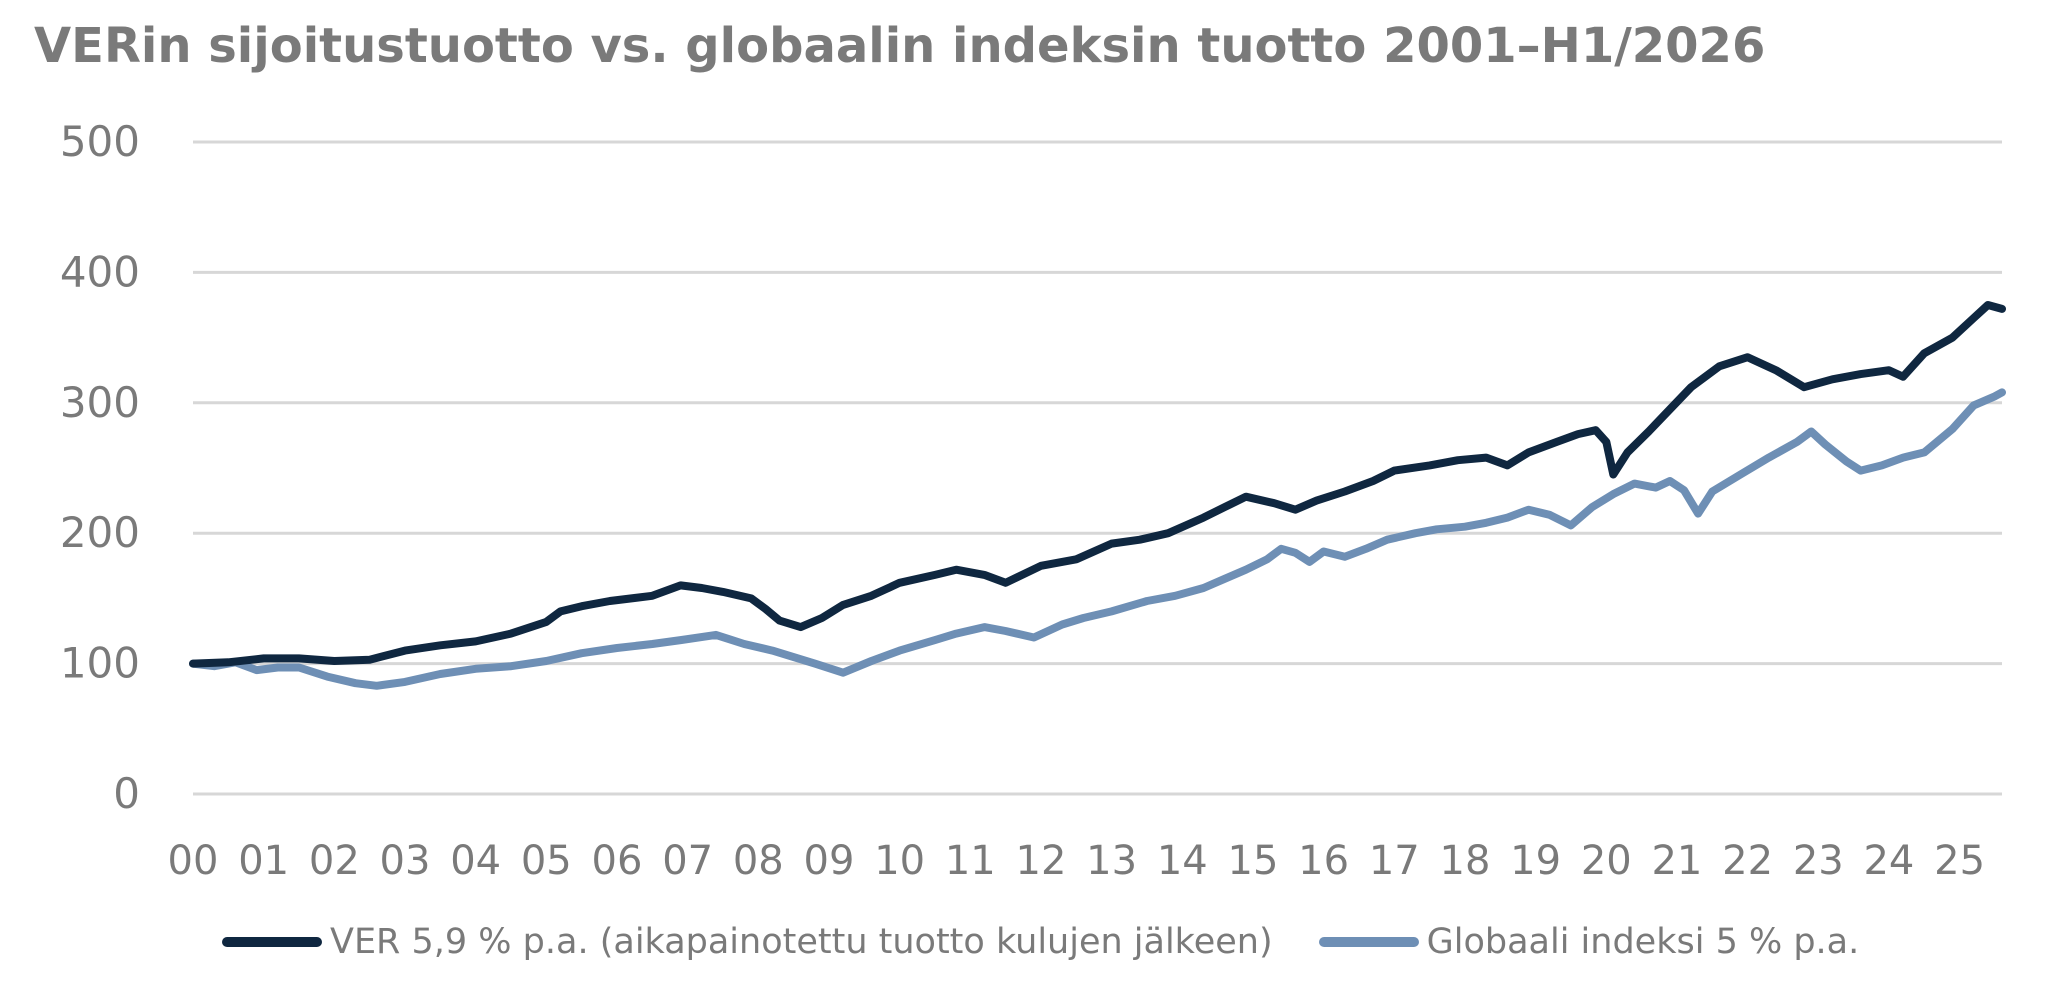 The height and width of the screenshot is (1002, 2059). Describe the element at coordinates (100, 663) in the screenshot. I see `y-tick-label: 100` at that location.